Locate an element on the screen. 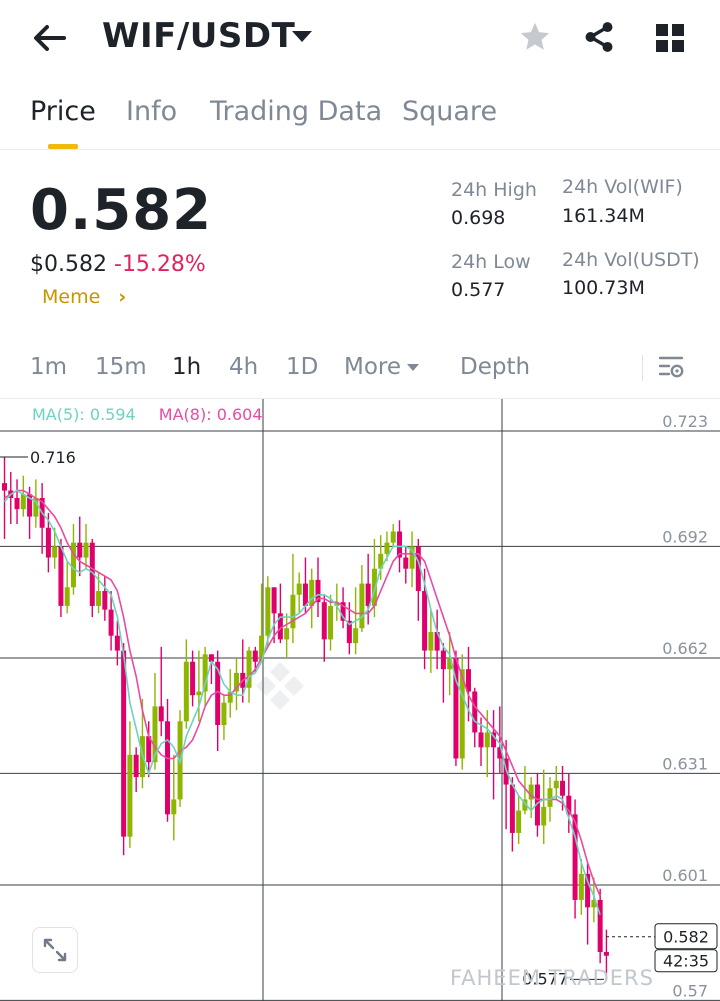 The width and height of the screenshot is (720, 1001). interval-1d: 1D is located at coordinates (302, 367).